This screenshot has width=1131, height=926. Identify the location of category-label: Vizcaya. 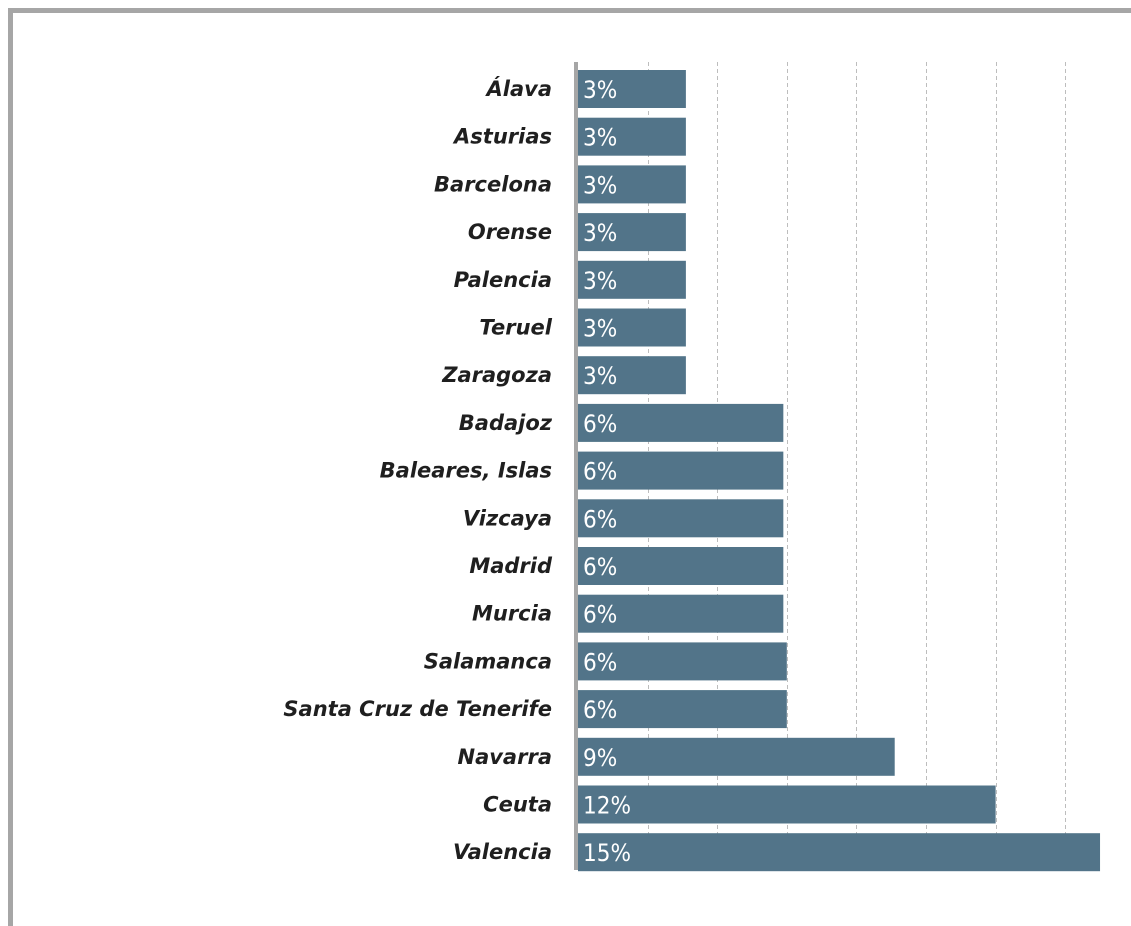
(507, 518).